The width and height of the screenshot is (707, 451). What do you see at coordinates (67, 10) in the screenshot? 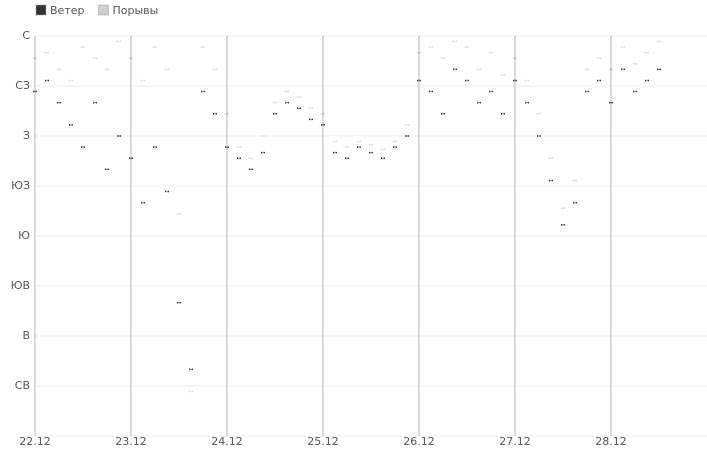
I see `legend-label: Ветер` at bounding box center [67, 10].